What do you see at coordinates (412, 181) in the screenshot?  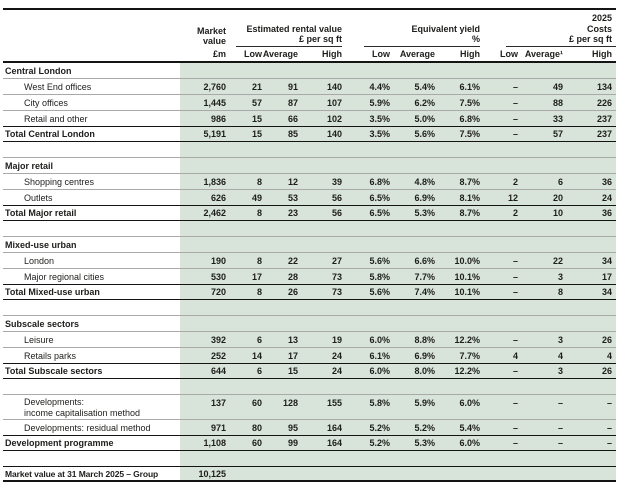 I see `cell-yield-average: 4.8%` at bounding box center [412, 181].